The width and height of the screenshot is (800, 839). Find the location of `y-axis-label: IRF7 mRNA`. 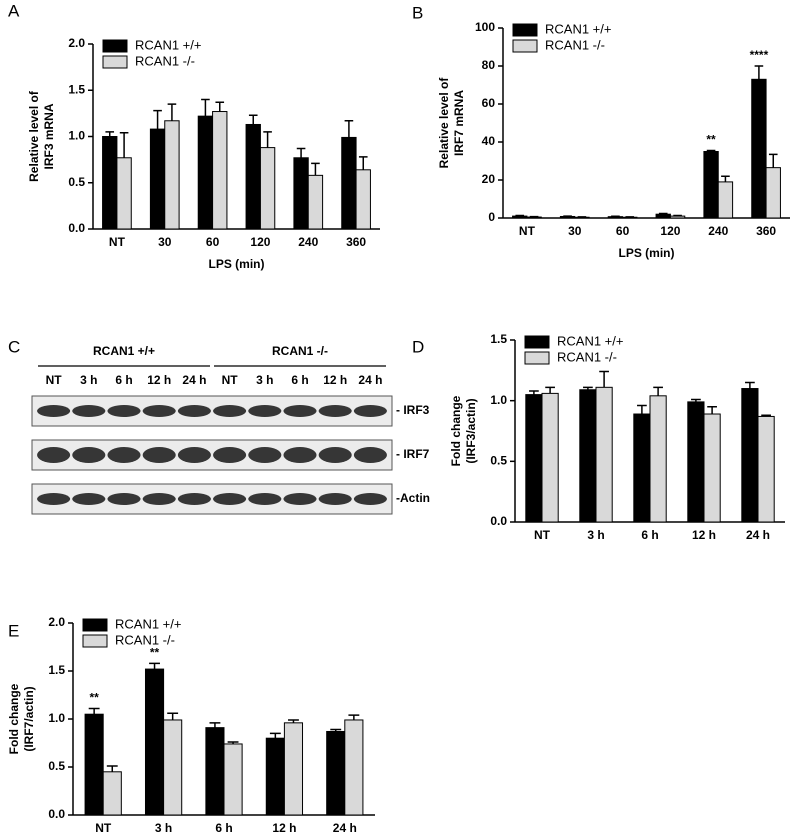

y-axis-label: IRF7 mRNA is located at coordinates (459, 123).